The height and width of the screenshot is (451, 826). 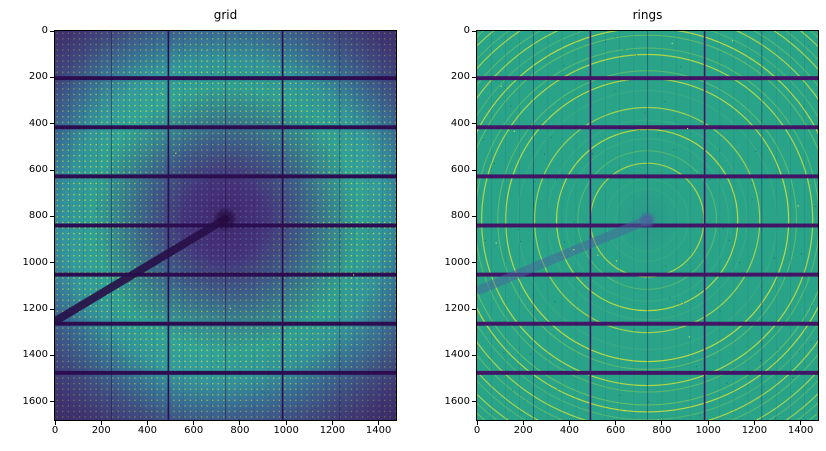 What do you see at coordinates (647, 15) in the screenshot?
I see `plot-title-rings: rings` at bounding box center [647, 15].